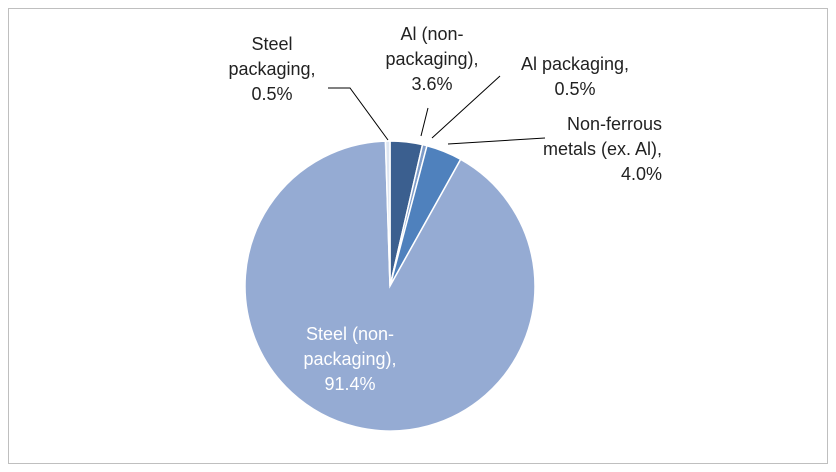 Image resolution: width=836 pixels, height=472 pixels. I want to click on data-label: Al (non-packaging), 3.6%, so click(432, 59).